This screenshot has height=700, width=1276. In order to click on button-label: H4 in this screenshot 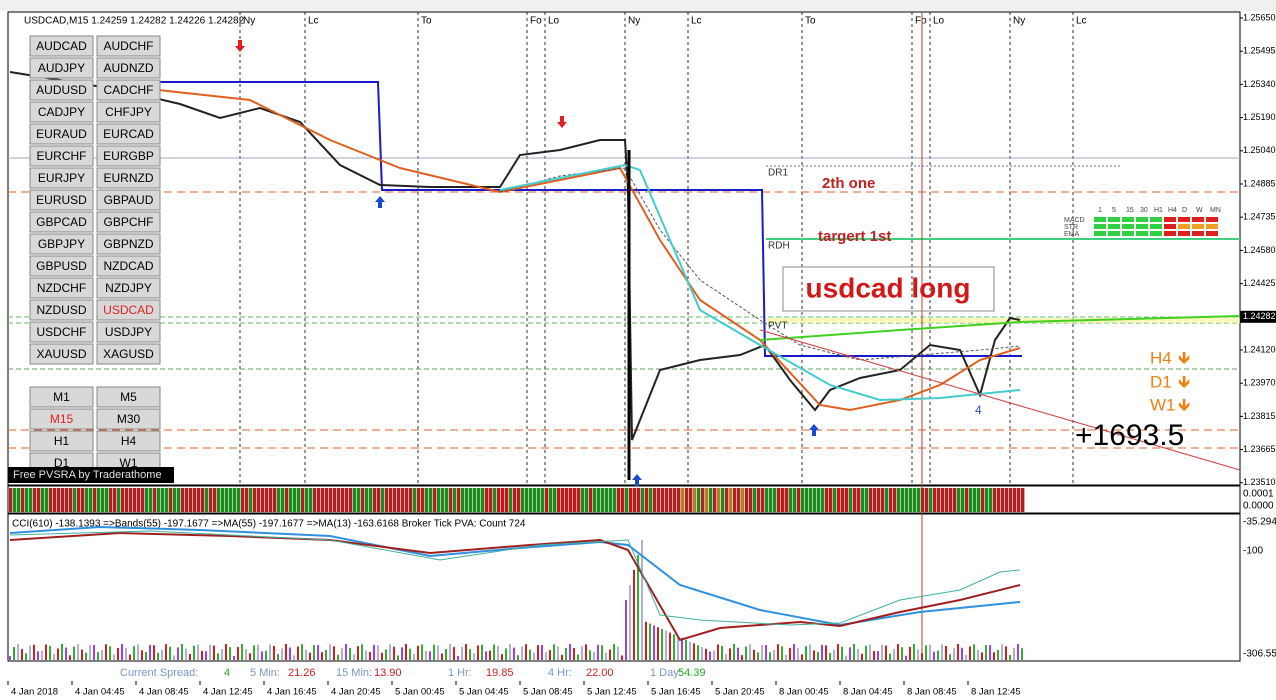, I will do `click(129, 441)`.